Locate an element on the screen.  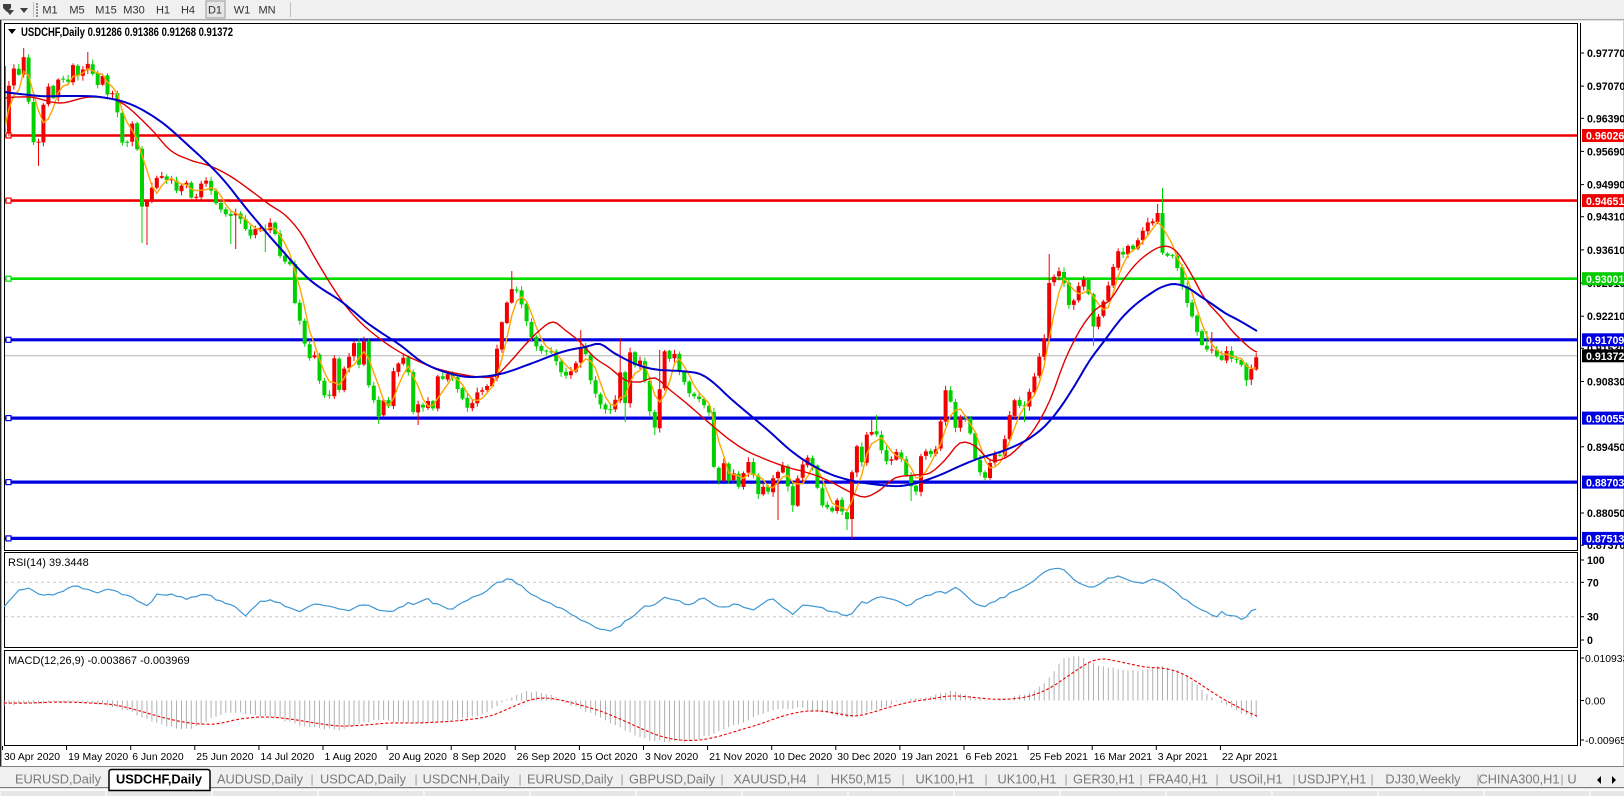
svg-text: 0 is located at coordinates (1590, 641).